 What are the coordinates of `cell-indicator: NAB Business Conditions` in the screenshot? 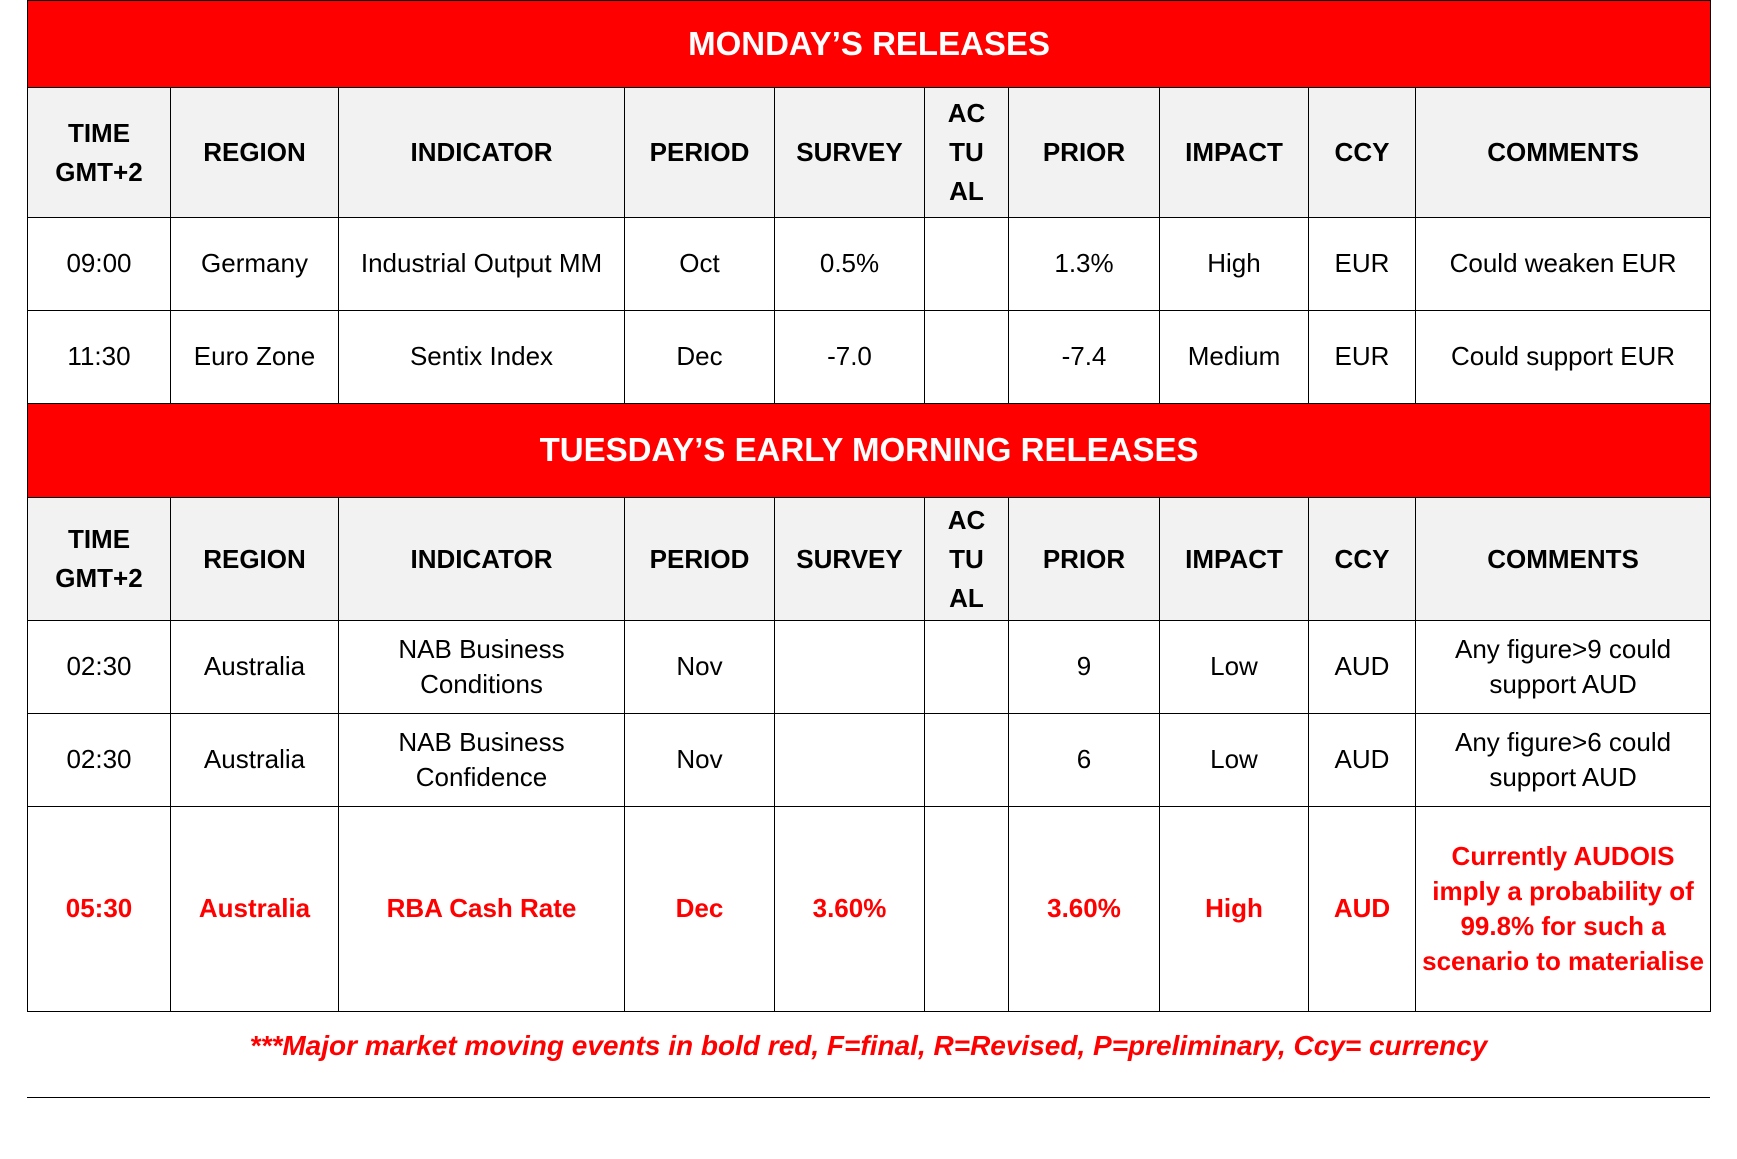 It's located at (481, 667).